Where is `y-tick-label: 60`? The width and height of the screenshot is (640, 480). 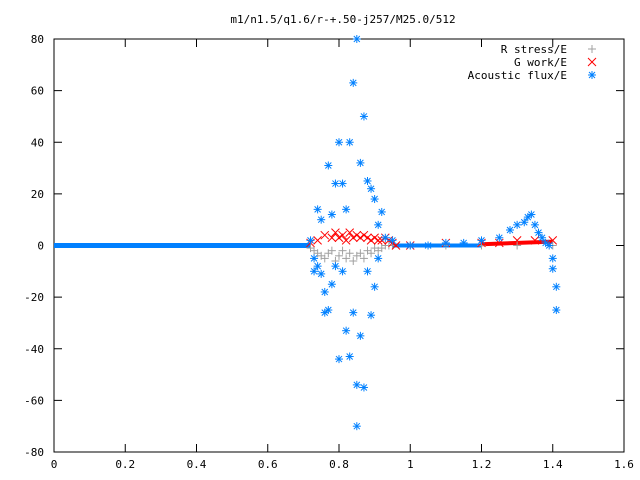 y-tick-label: 60 is located at coordinates (37, 91).